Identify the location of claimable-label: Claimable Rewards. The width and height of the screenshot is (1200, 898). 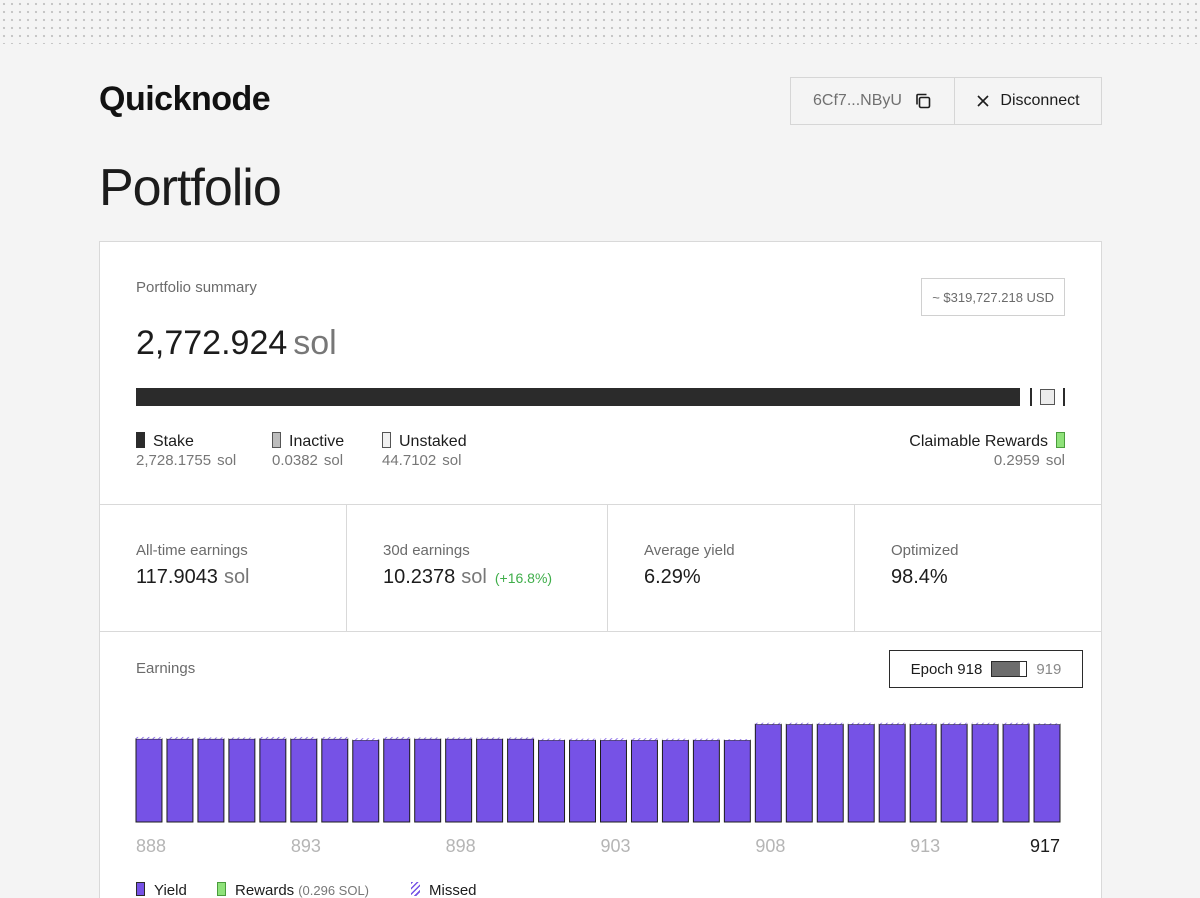
(978, 441).